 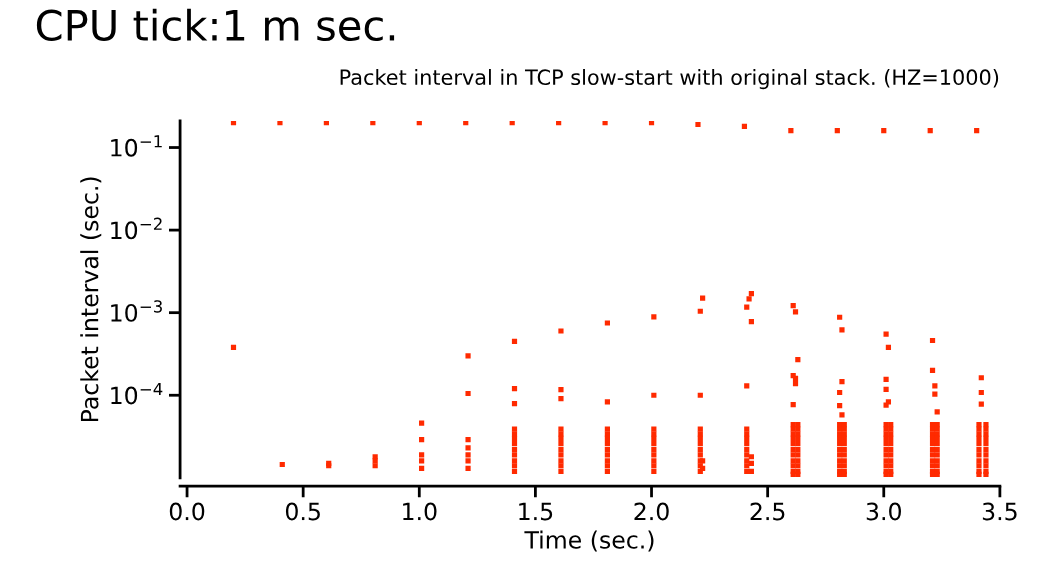 What do you see at coordinates (136, 228) in the screenshot?
I see `y-tick-label: 10$^{−2}$` at bounding box center [136, 228].